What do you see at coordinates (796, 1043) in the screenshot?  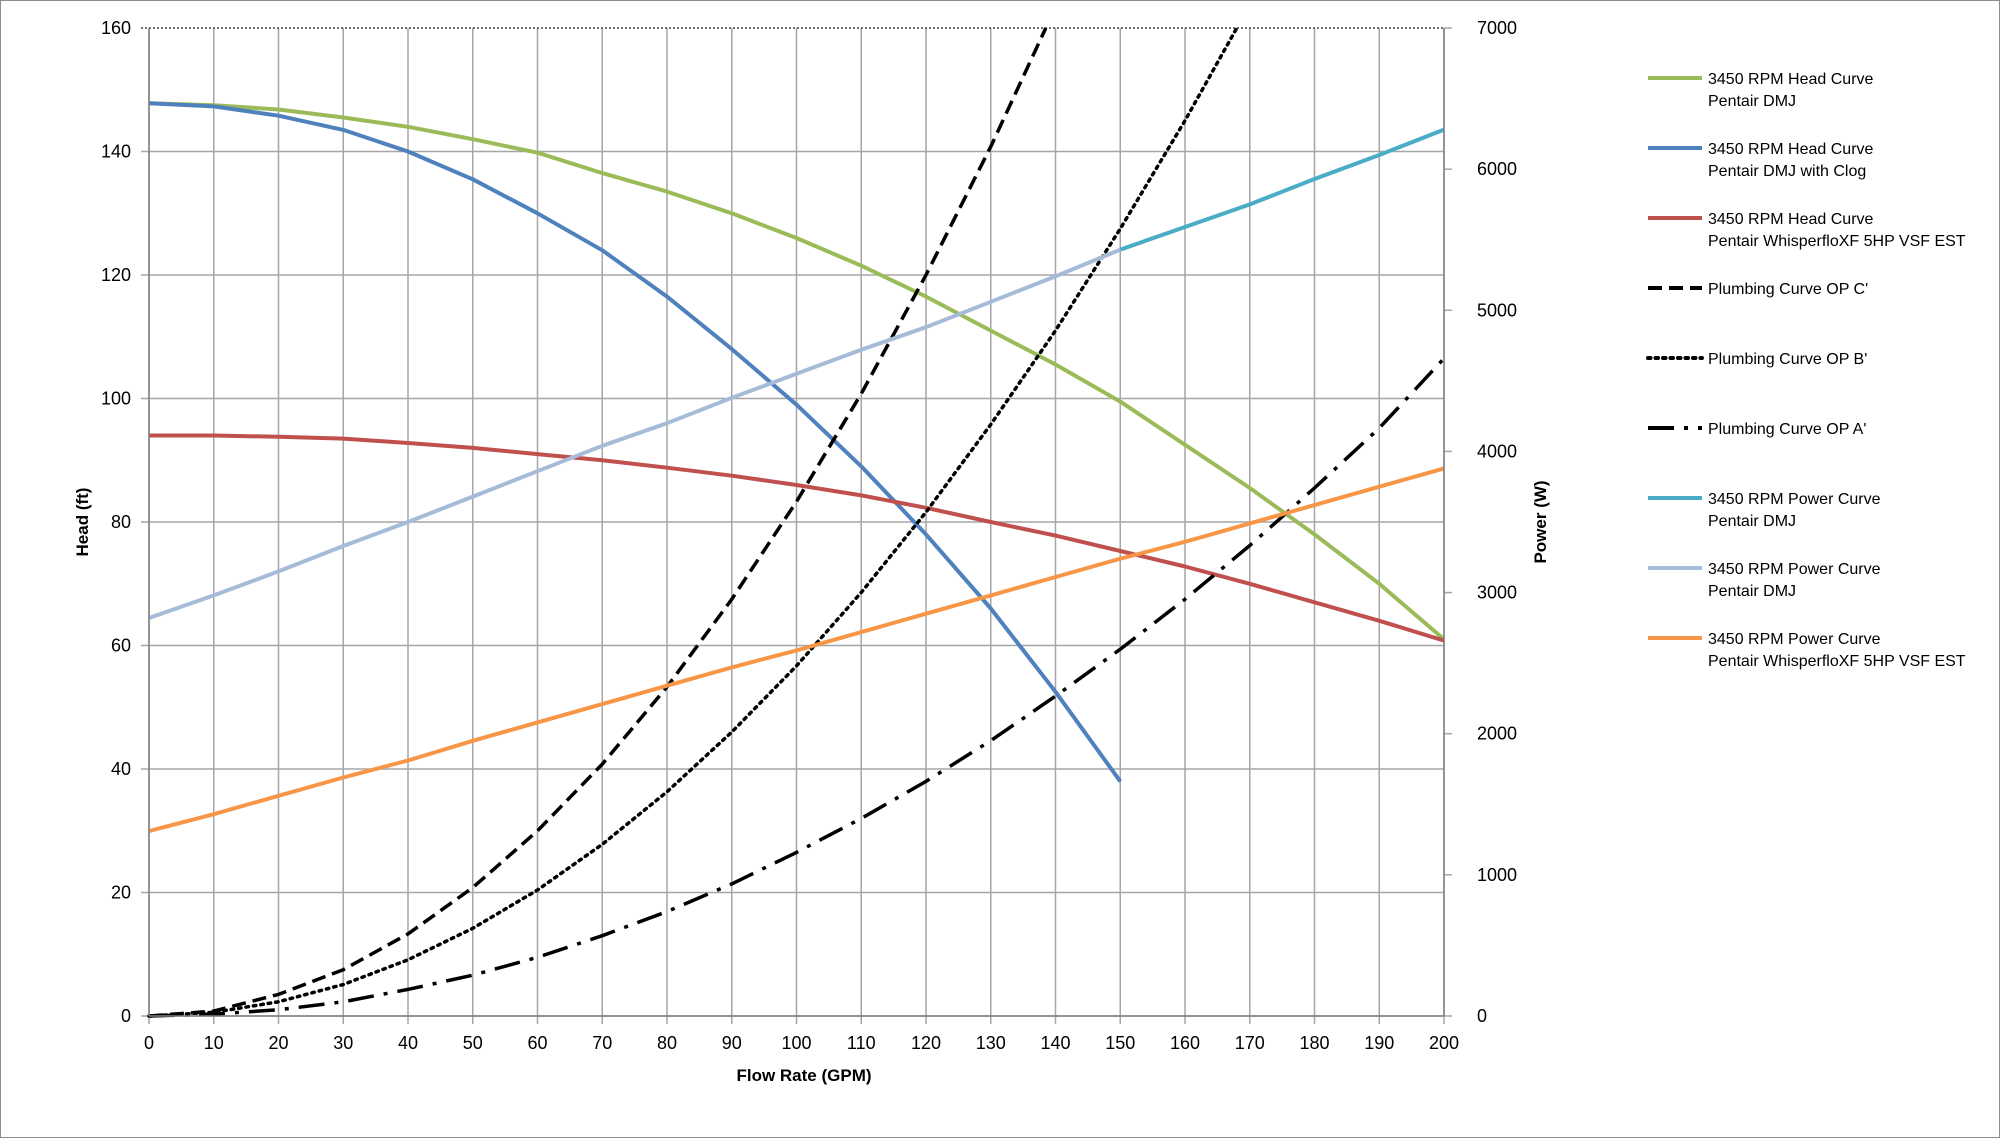 I see `x-tick-label: 100` at bounding box center [796, 1043].